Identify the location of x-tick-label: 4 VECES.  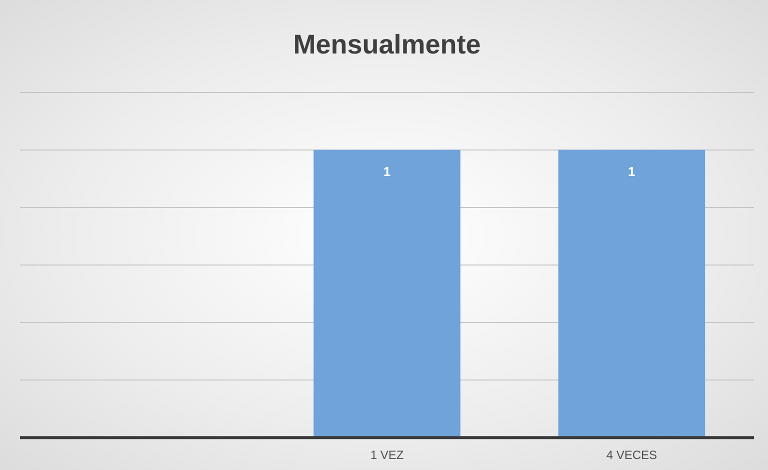
(632, 455).